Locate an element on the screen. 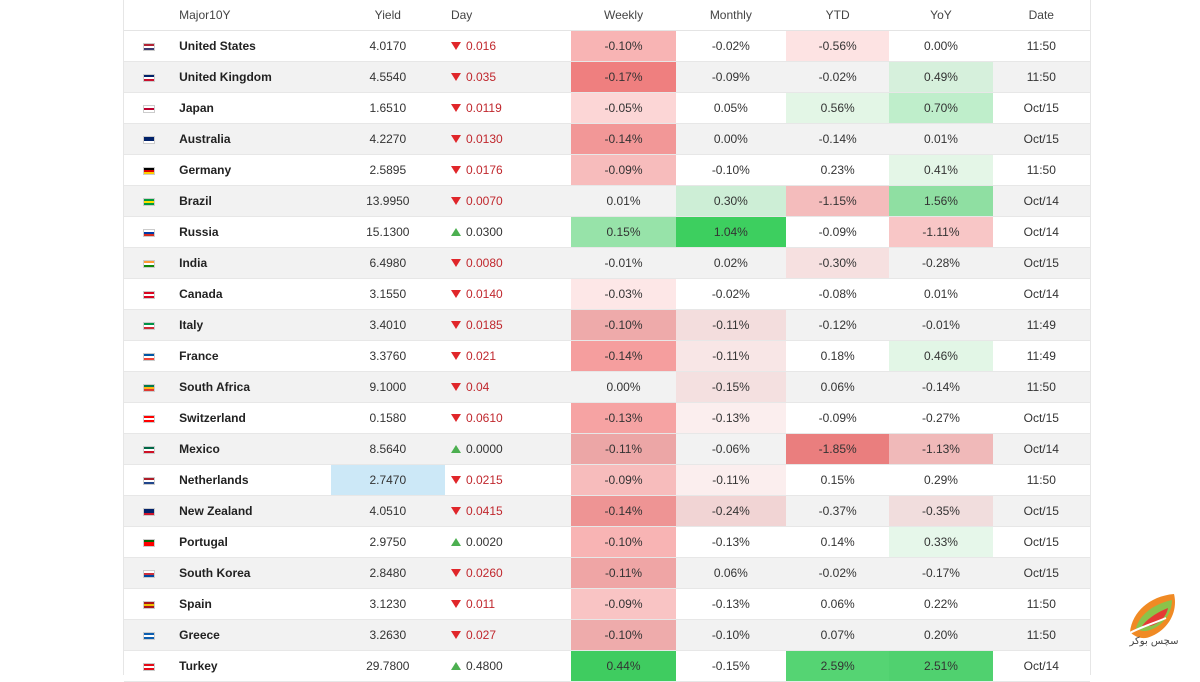 This screenshot has width=1200, height=682. yoy-change: 0.20% is located at coordinates (941, 635).